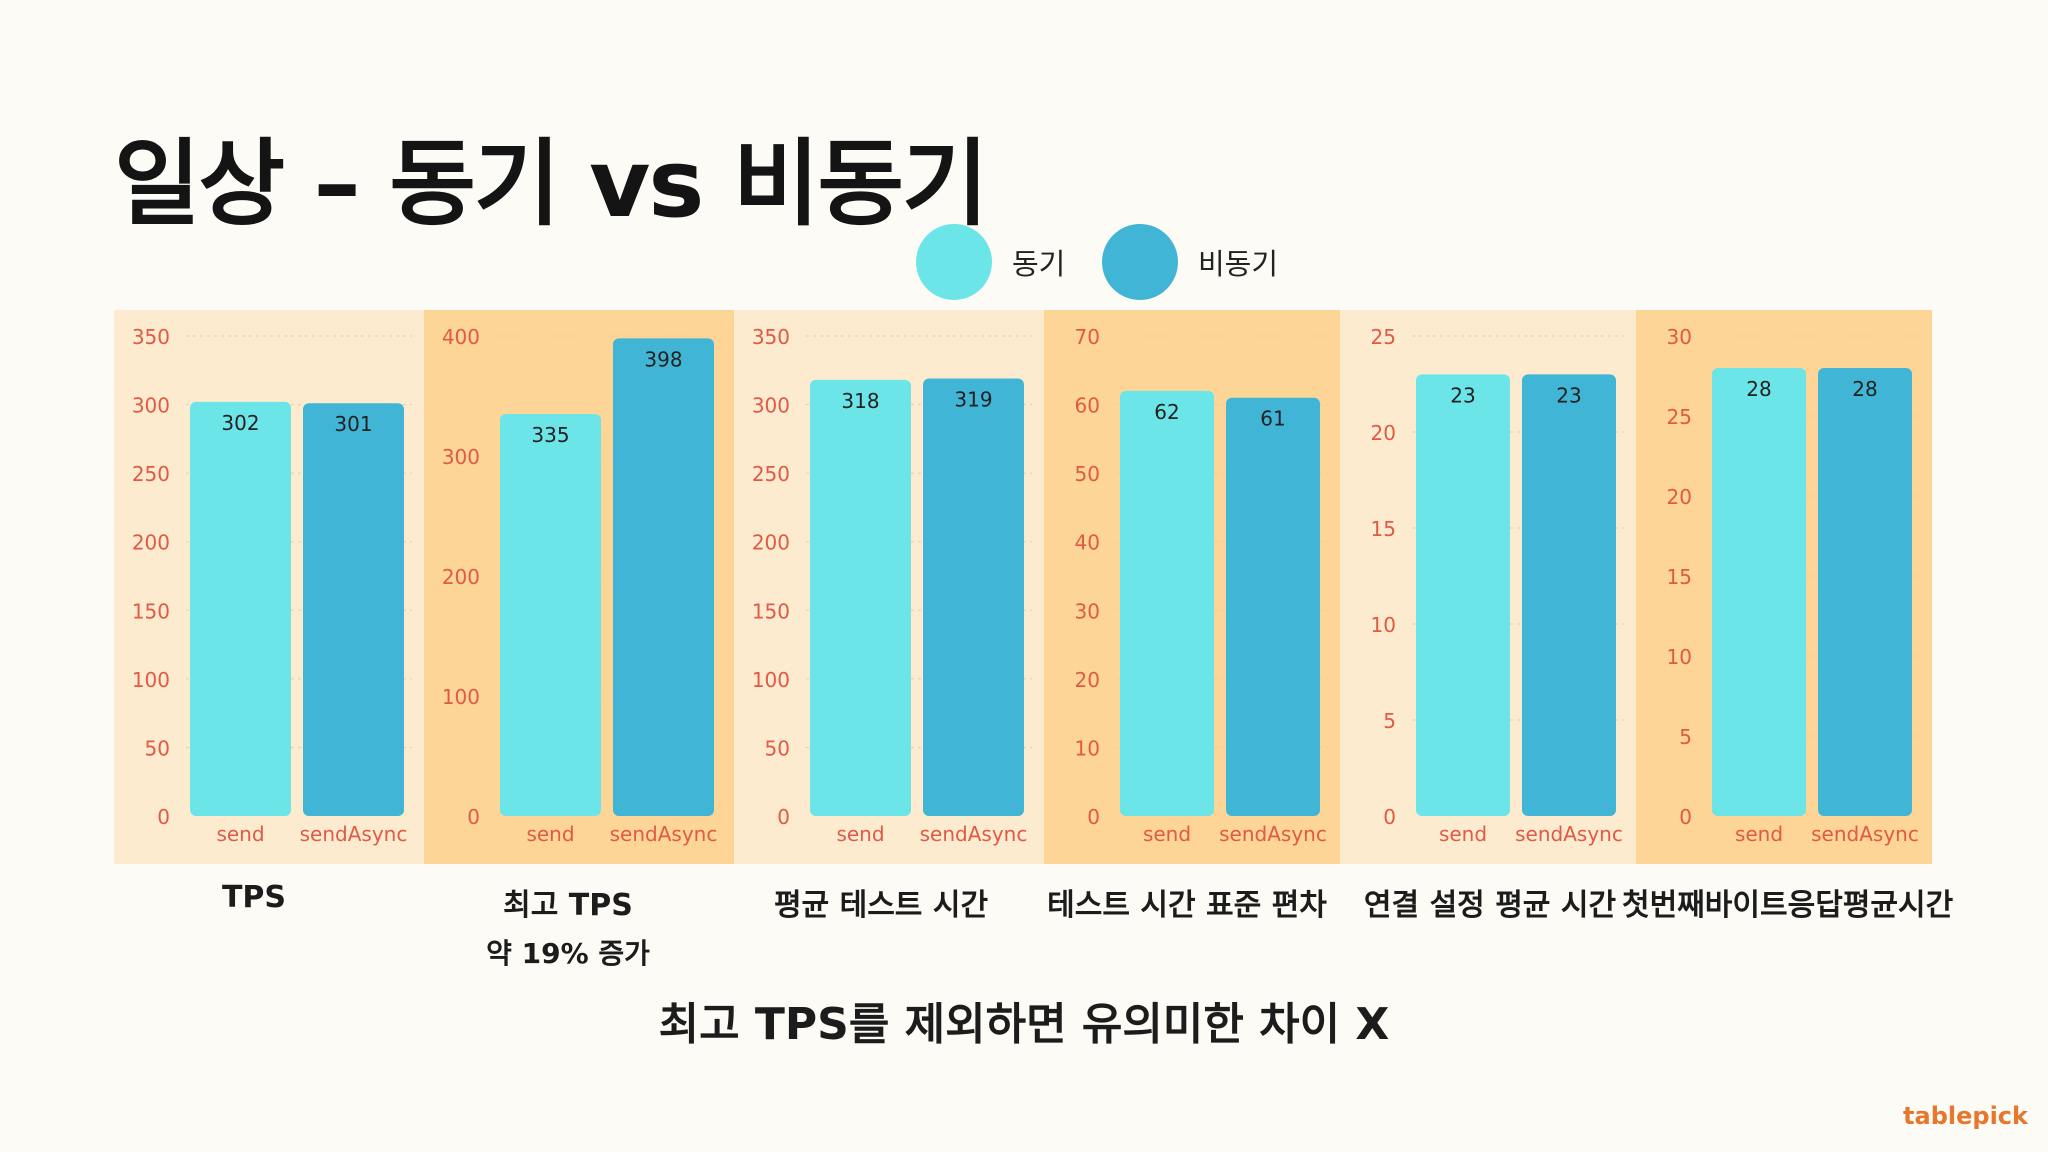 This screenshot has height=1152, width=2048. Describe the element at coordinates (663, 359) in the screenshot. I see `bar-value-label: 398` at that location.